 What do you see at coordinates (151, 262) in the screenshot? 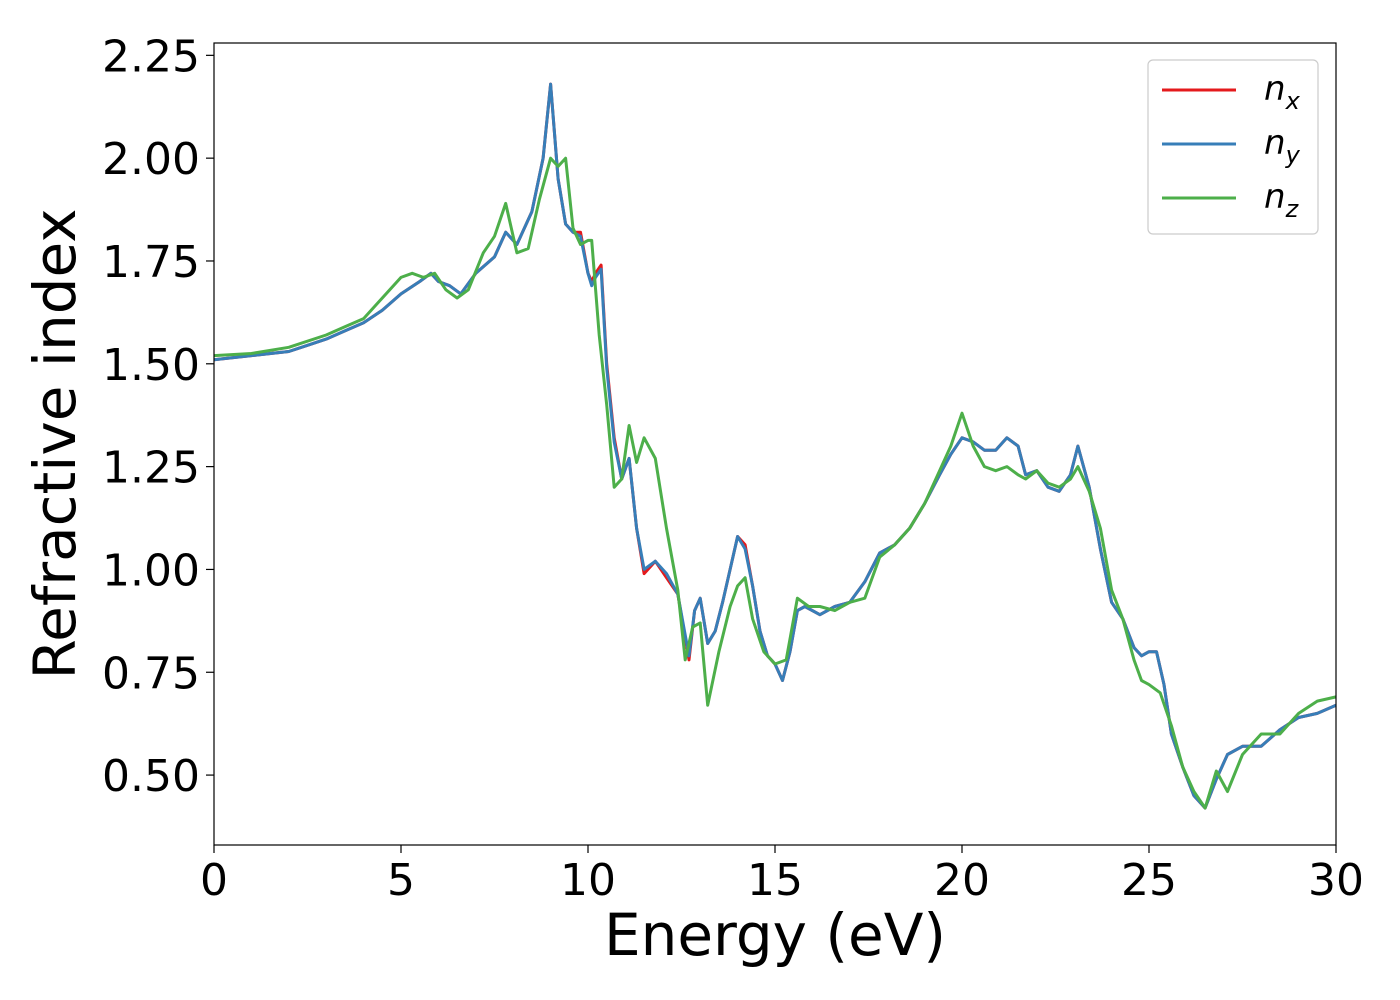
I see `y-tick-label: 1.75` at bounding box center [151, 262].